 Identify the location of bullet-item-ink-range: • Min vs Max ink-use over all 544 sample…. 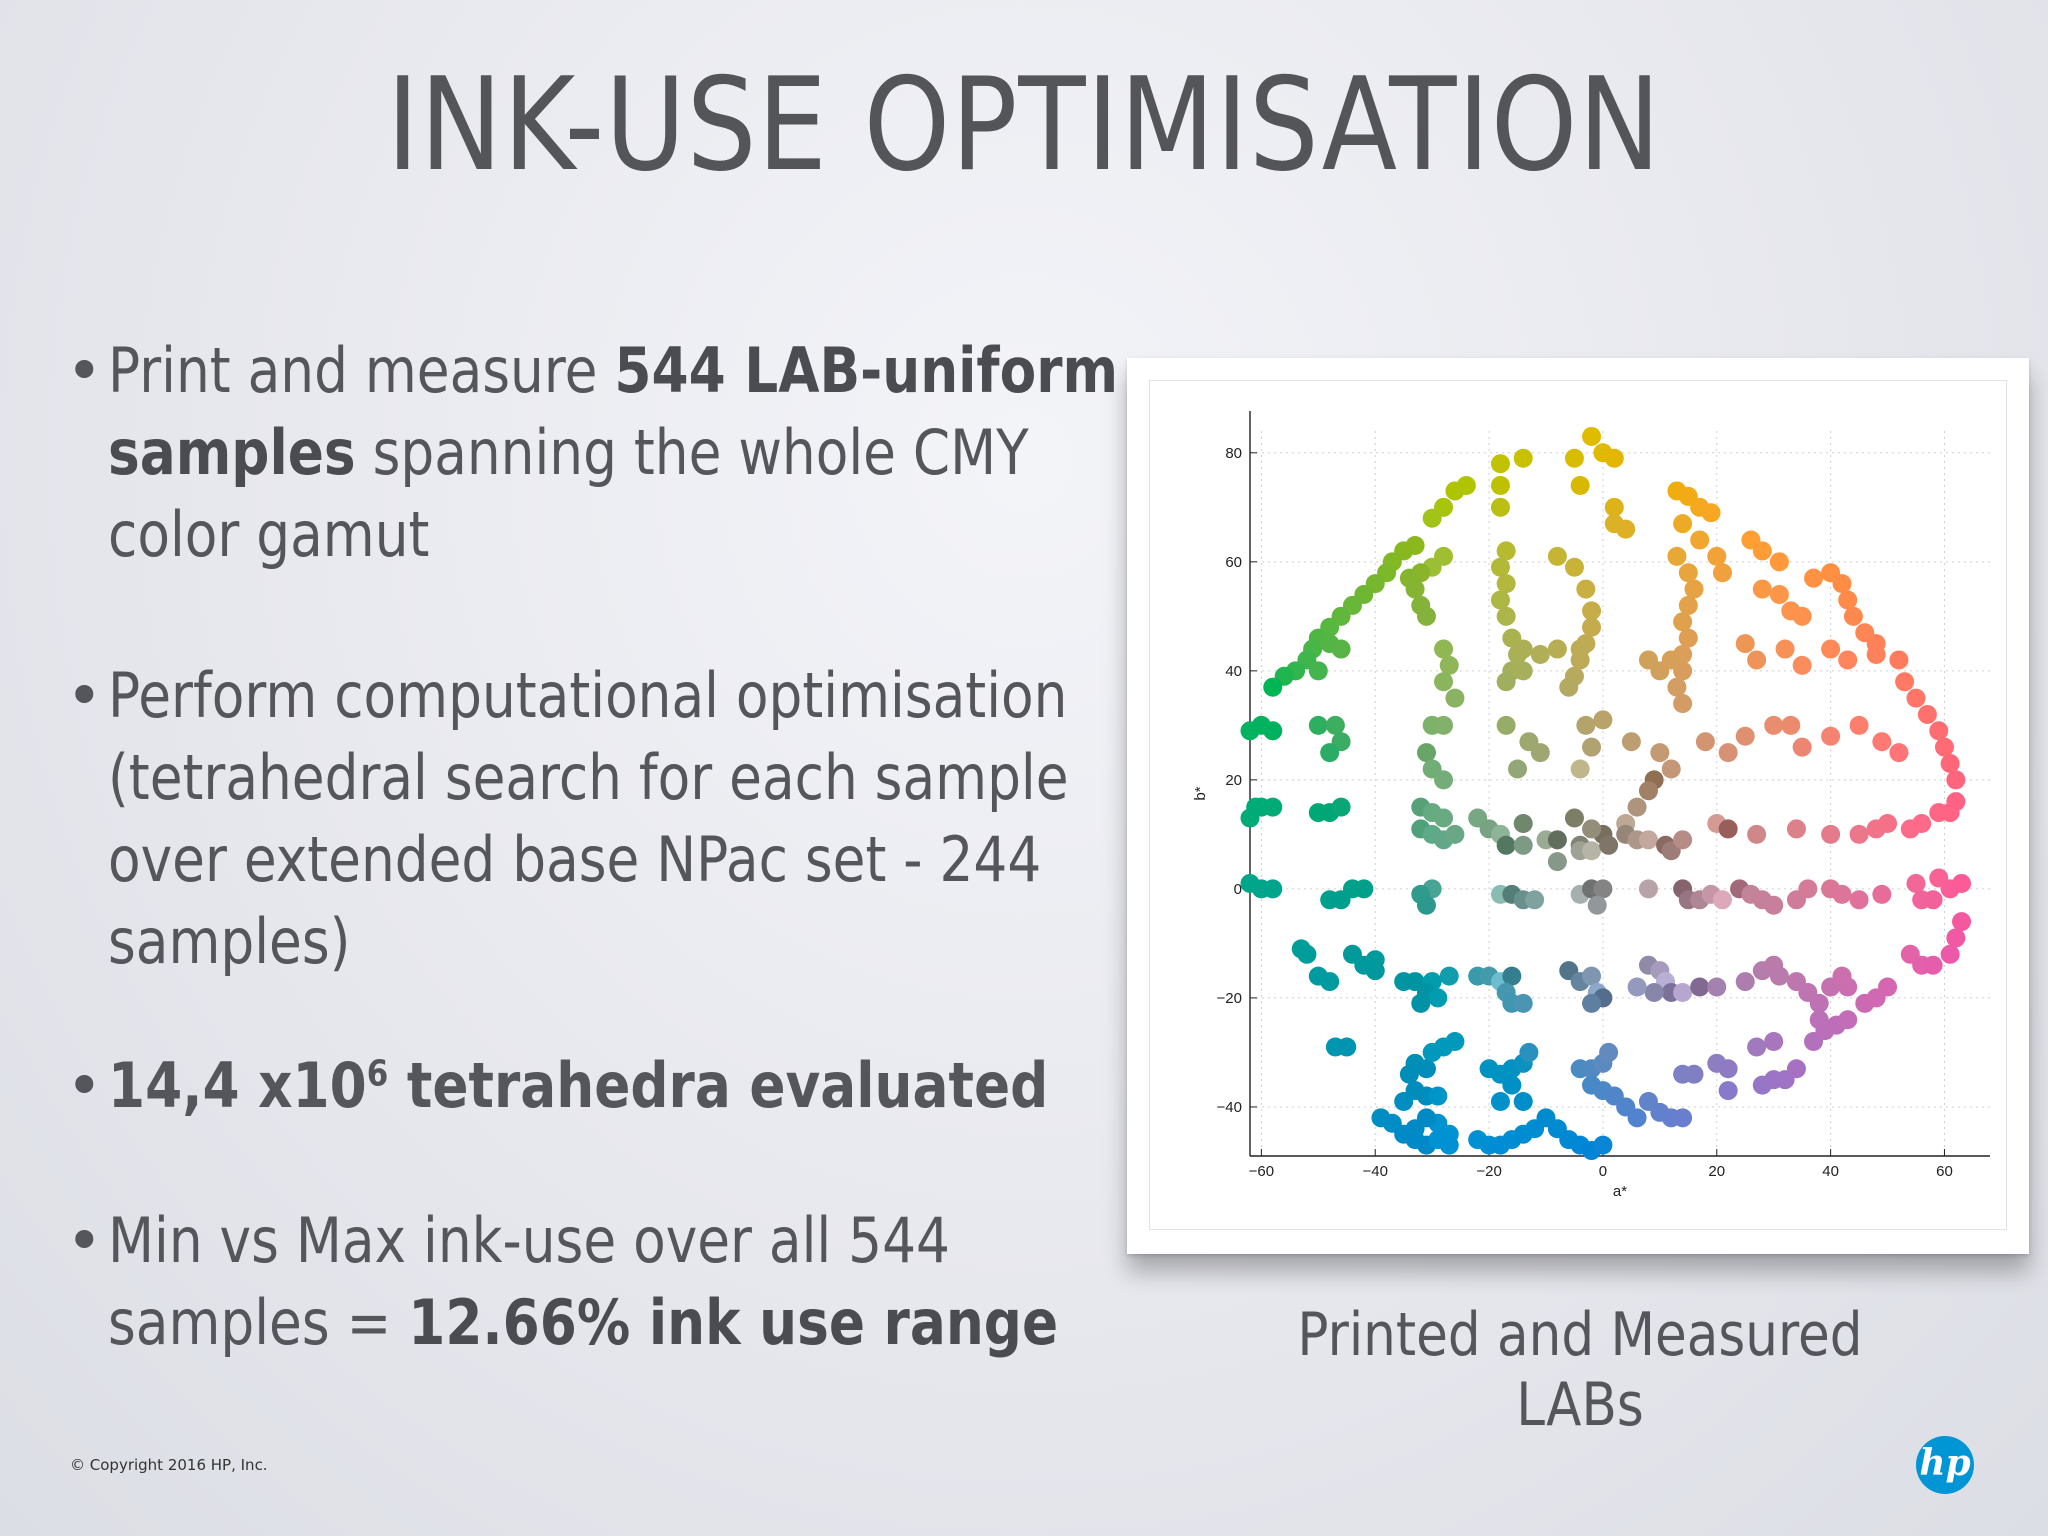
(586, 1282).